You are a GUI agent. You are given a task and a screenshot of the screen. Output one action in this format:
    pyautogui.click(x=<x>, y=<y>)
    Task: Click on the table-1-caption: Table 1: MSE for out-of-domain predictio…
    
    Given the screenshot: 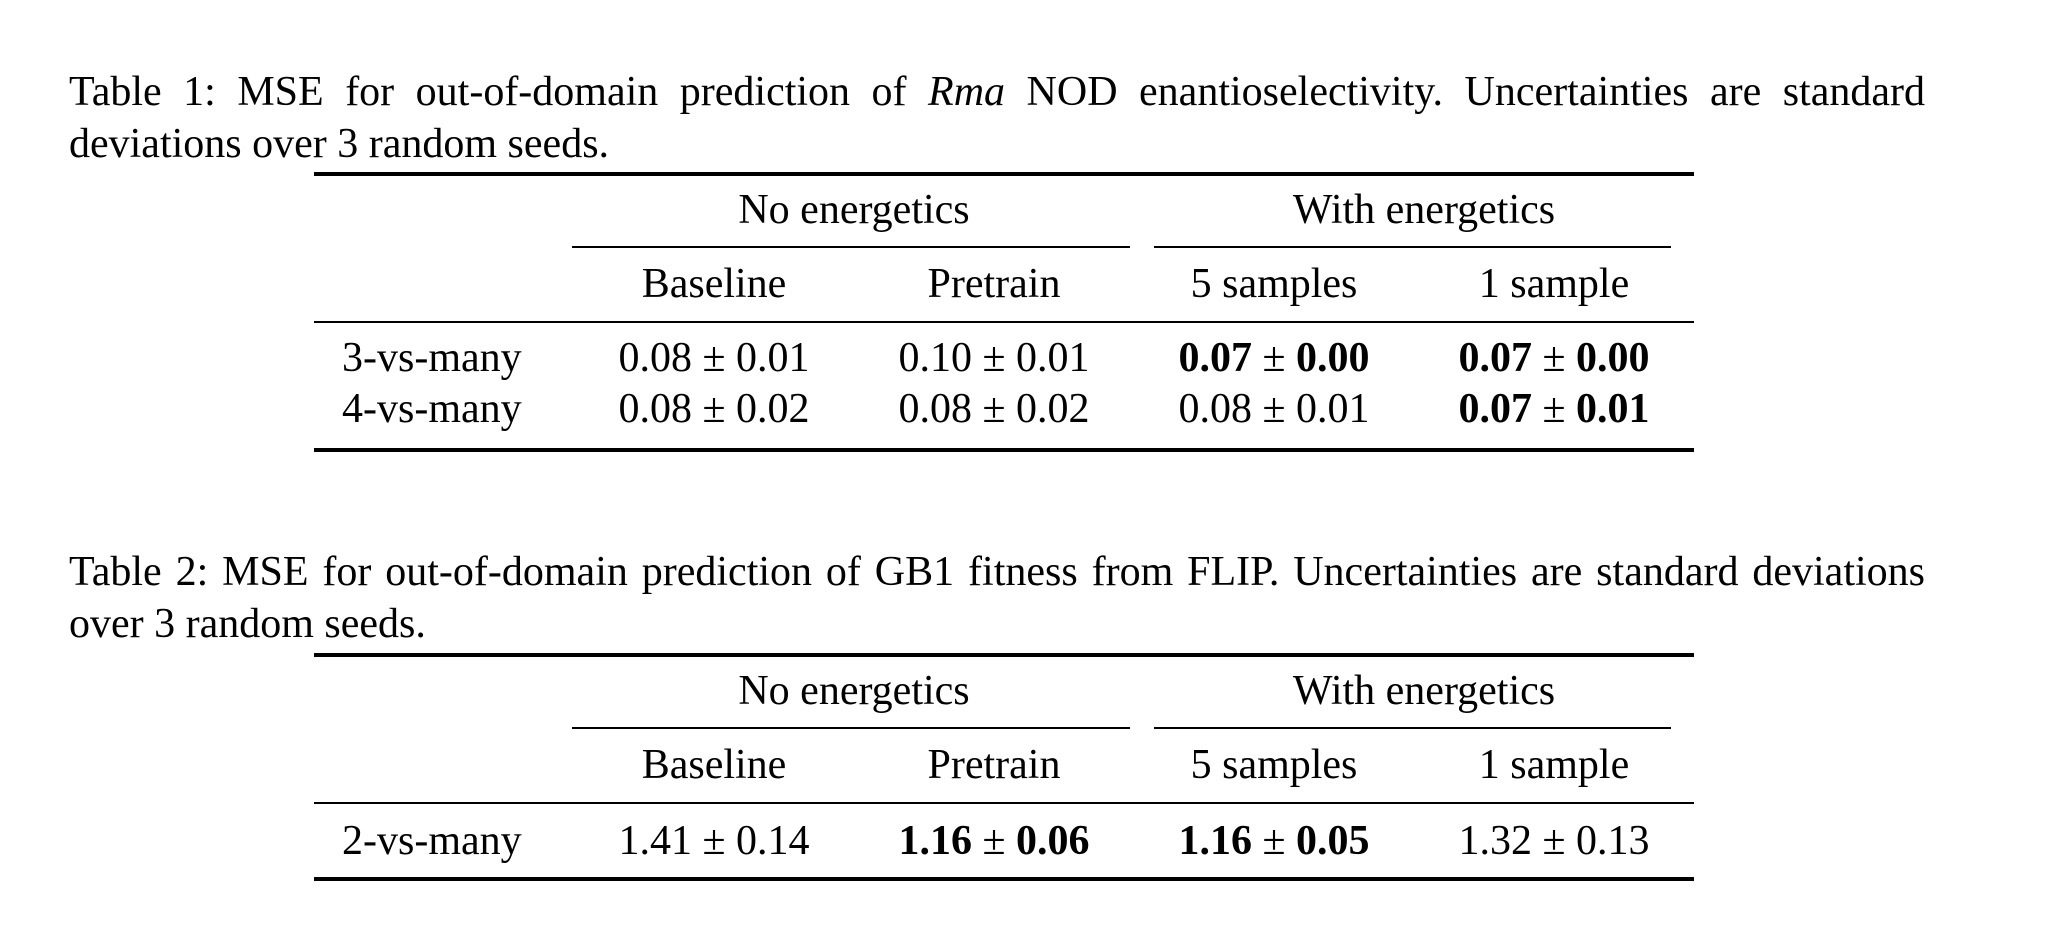 What is the action you would take?
    pyautogui.click(x=997, y=118)
    